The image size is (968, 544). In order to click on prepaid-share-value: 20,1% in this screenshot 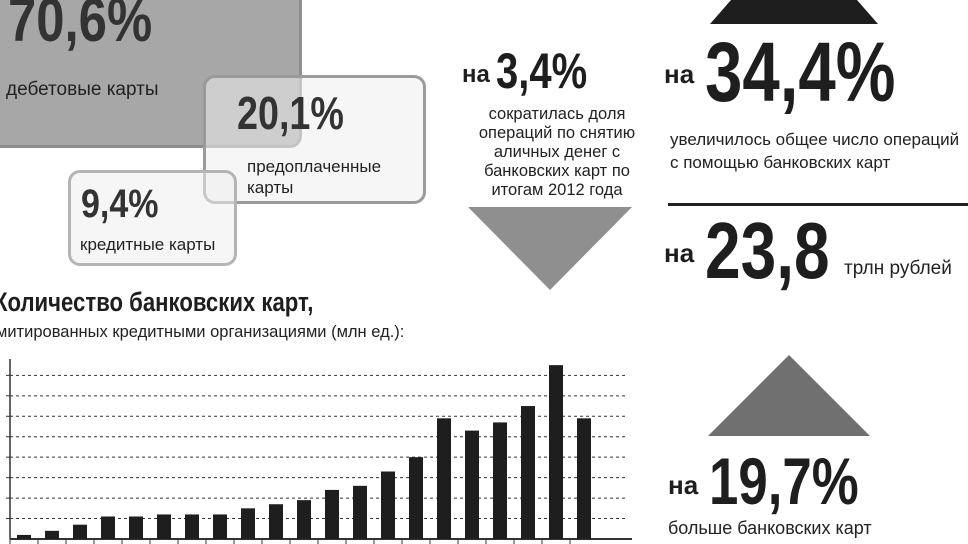, I will do `click(290, 113)`.